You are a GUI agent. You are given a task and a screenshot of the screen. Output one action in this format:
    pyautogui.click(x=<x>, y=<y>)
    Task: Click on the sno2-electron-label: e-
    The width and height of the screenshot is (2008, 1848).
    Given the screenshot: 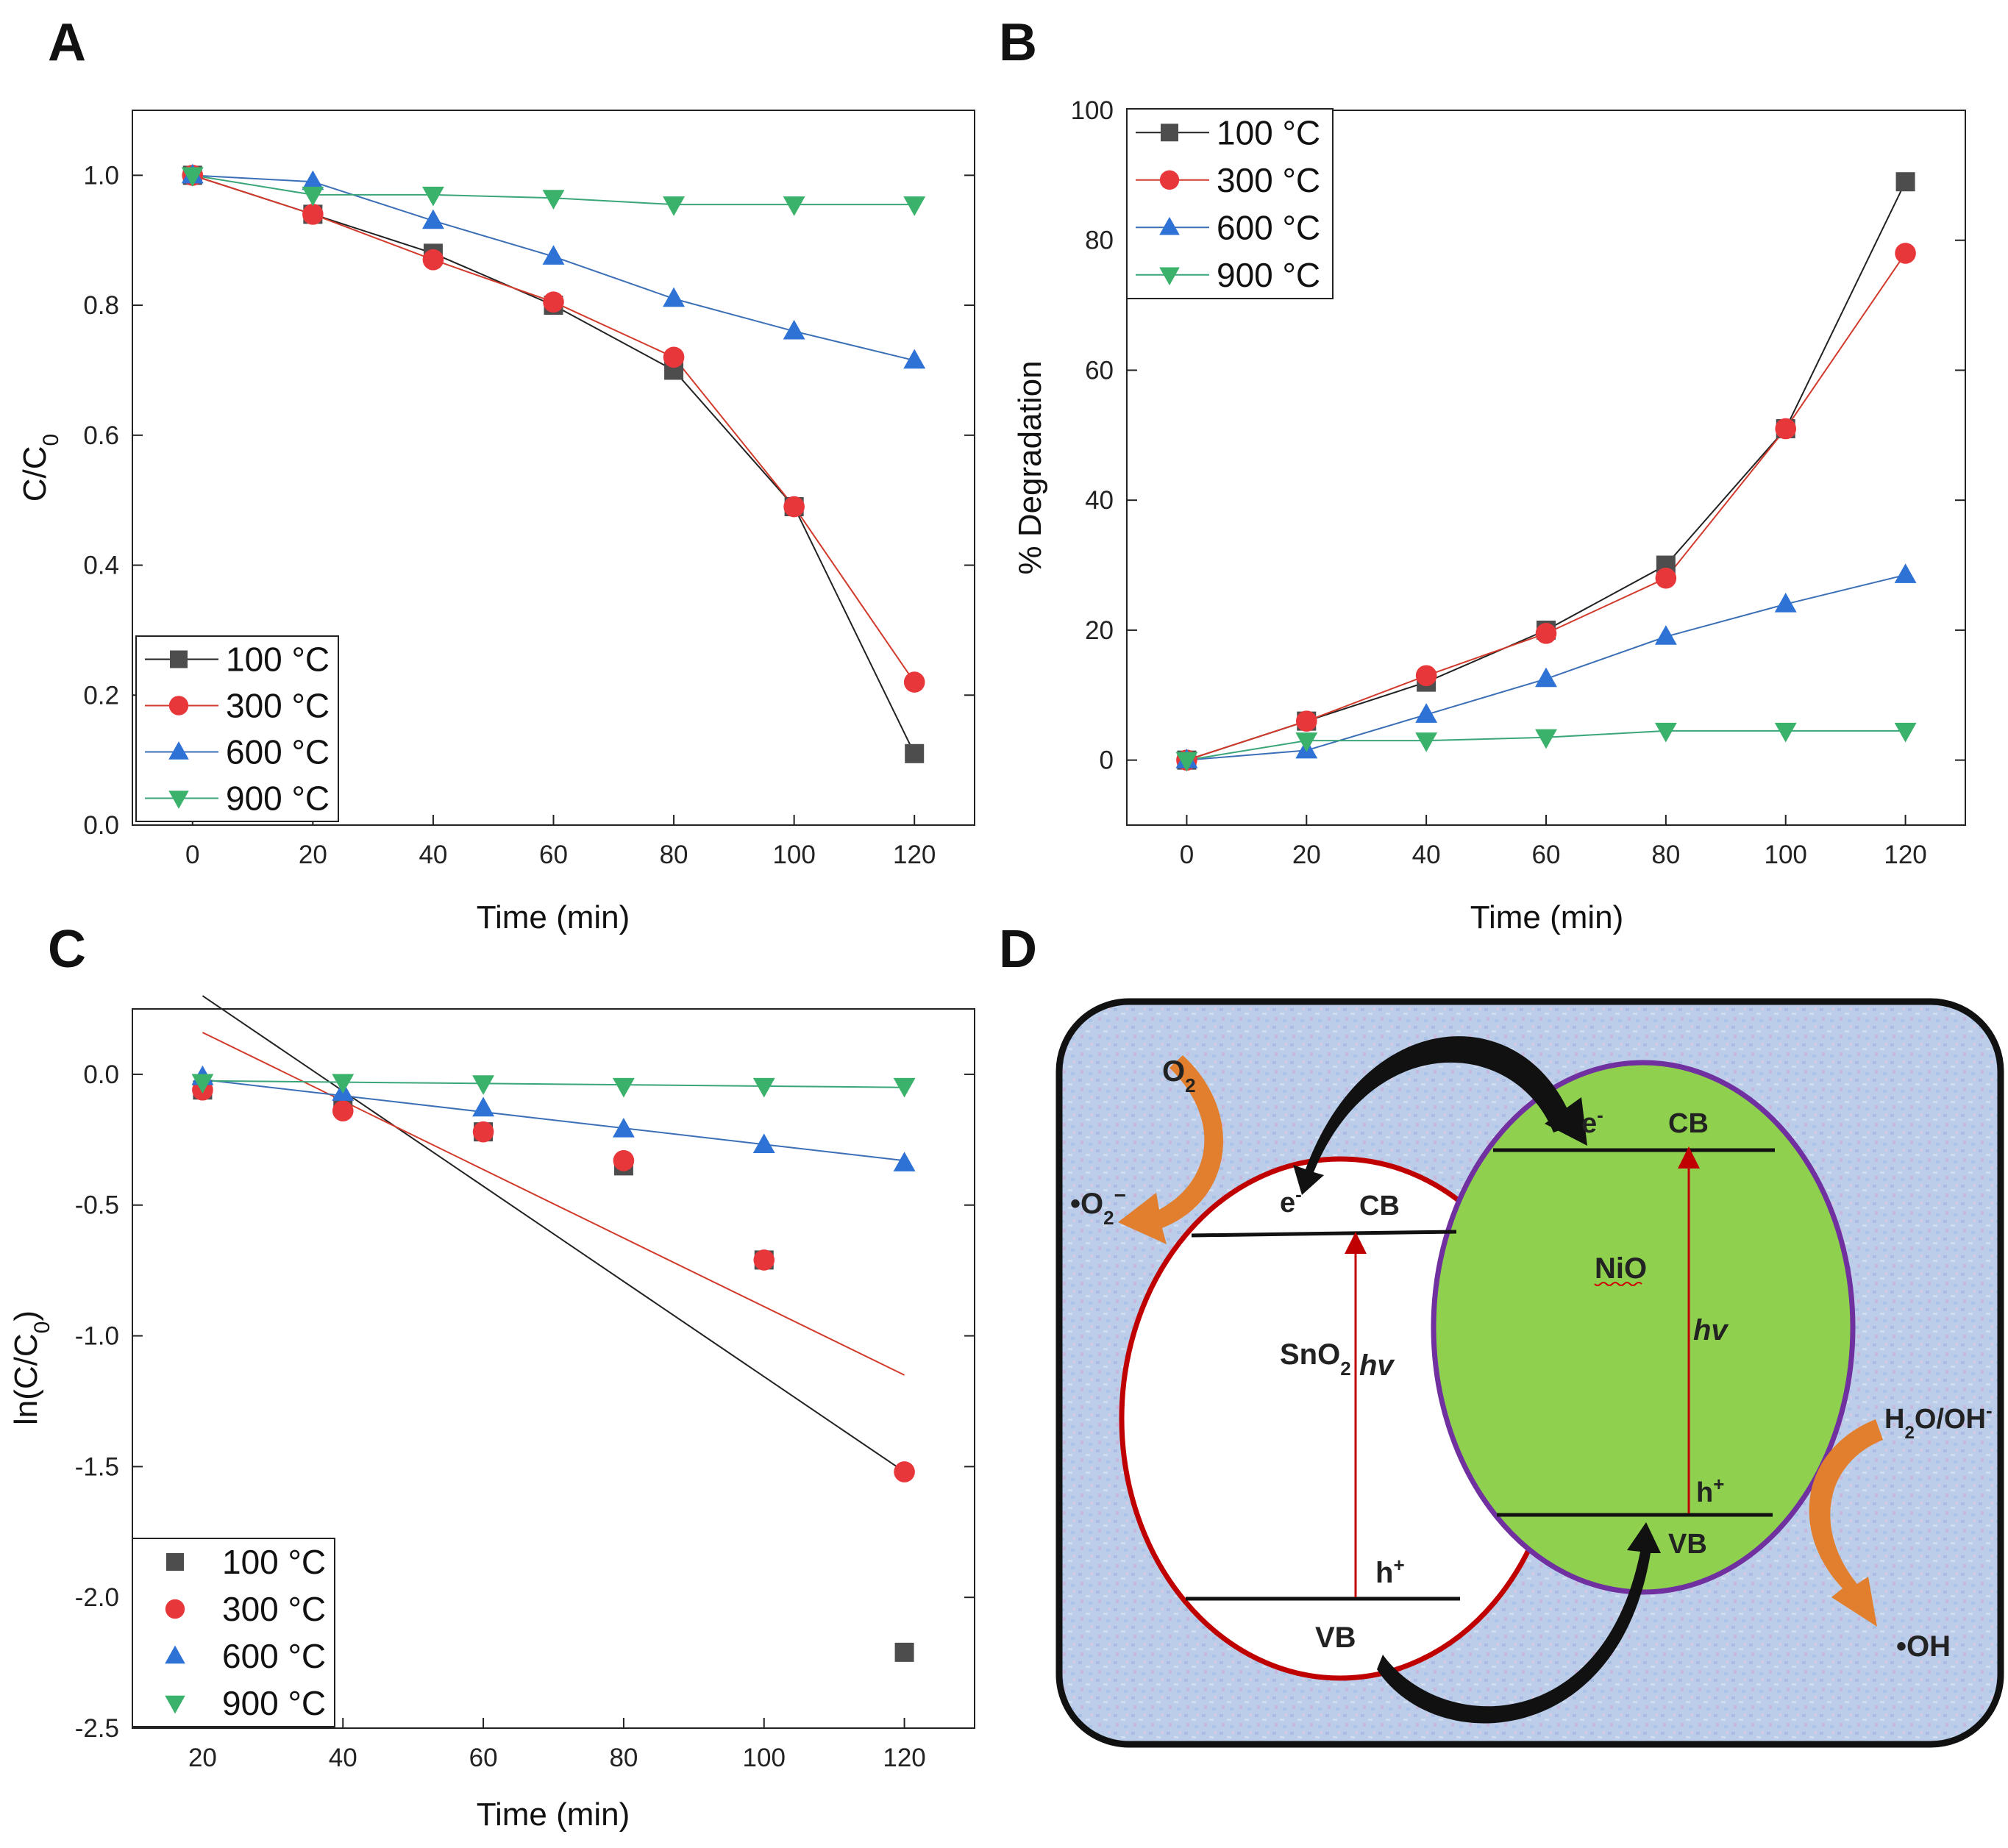 What is the action you would take?
    pyautogui.click(x=1291, y=1201)
    